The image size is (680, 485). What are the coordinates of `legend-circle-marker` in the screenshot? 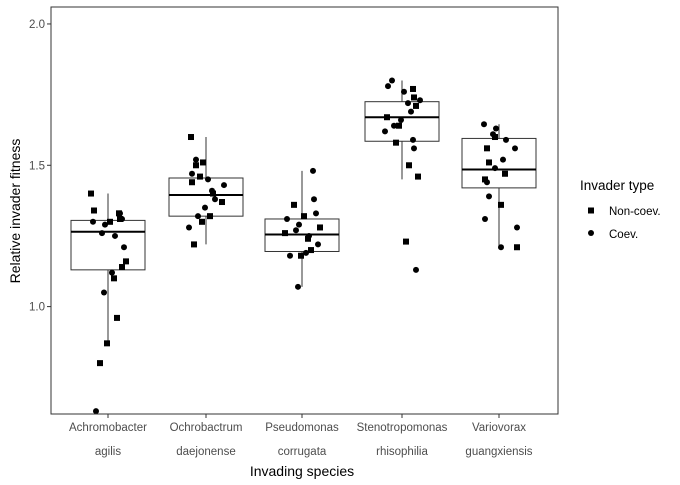 It's located at (591, 233).